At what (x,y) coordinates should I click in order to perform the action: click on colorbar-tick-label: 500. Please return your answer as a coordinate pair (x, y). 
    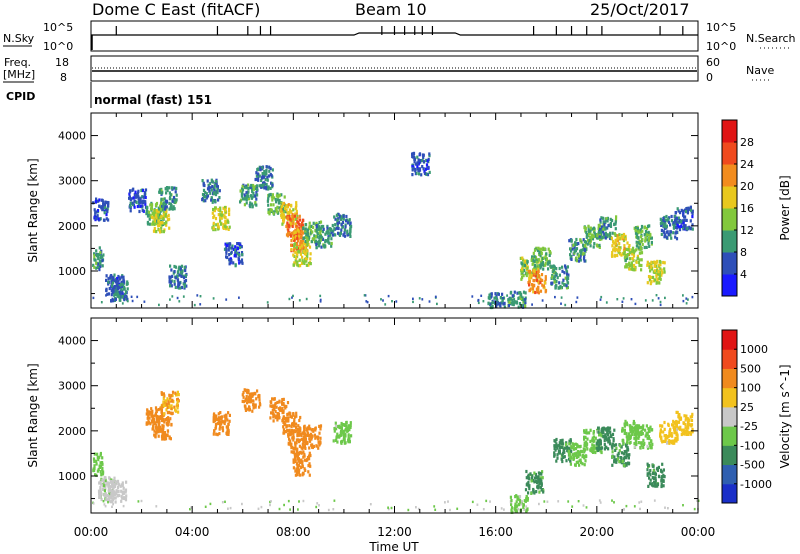
    Looking at the image, I should click on (750, 368).